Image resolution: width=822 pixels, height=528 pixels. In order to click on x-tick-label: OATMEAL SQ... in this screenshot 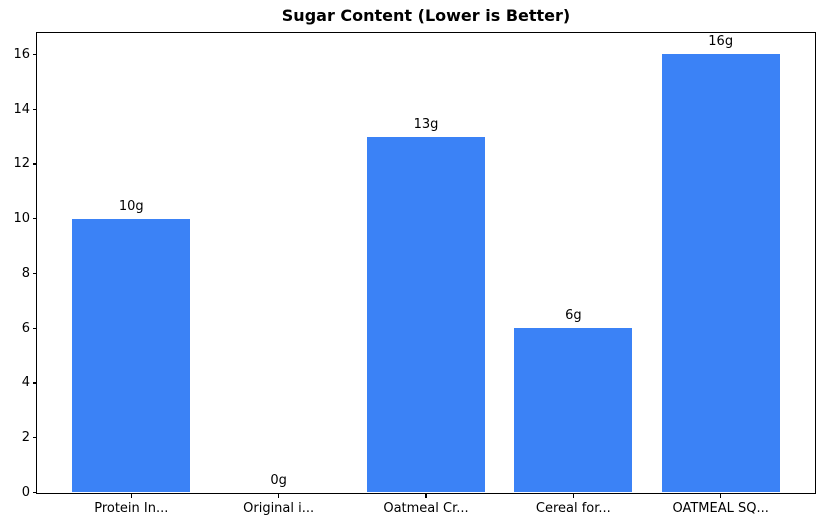, I will do `click(720, 508)`.